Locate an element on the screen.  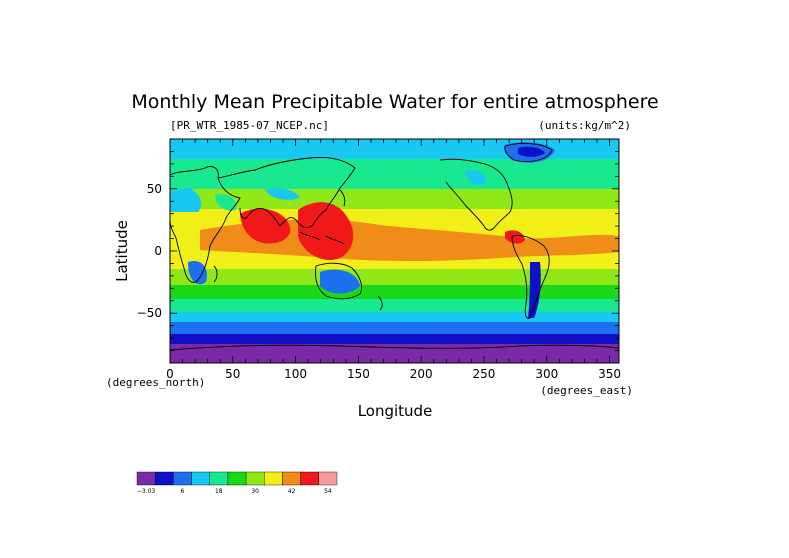
coast-asia is located at coordinates (286, 193).